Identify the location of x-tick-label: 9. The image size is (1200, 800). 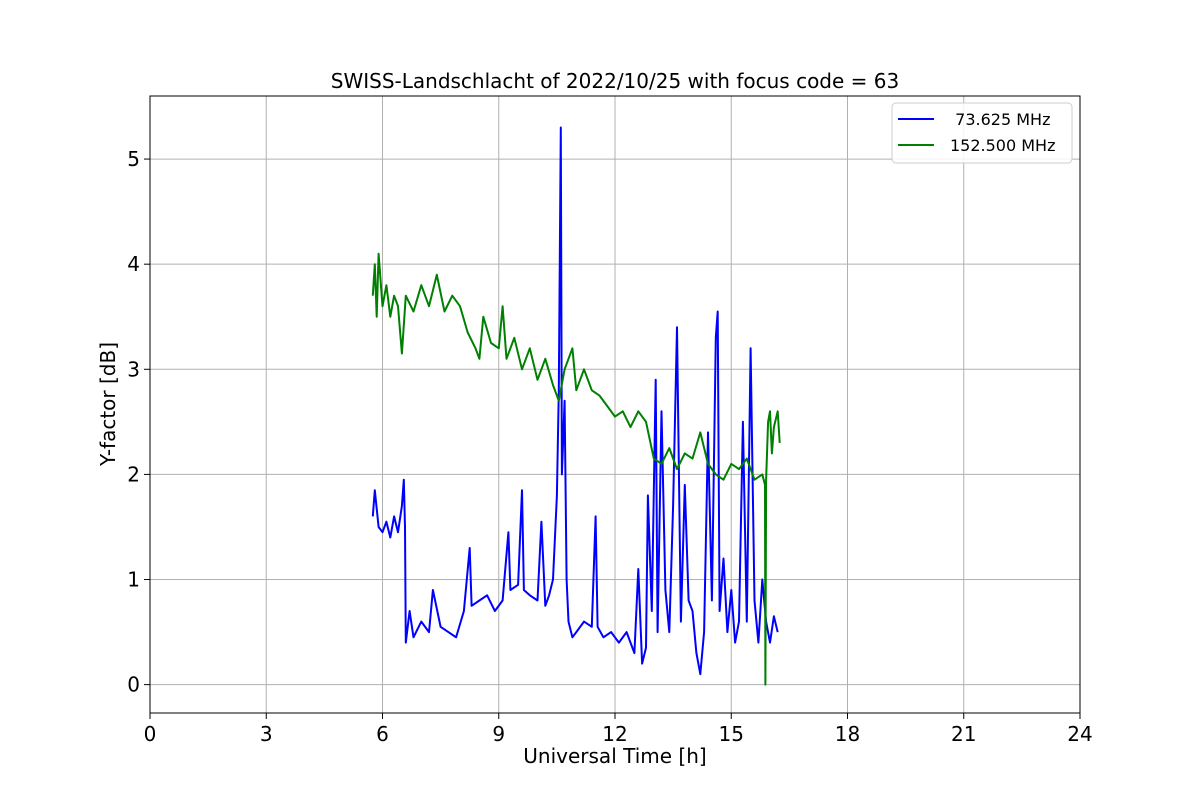
(498, 734).